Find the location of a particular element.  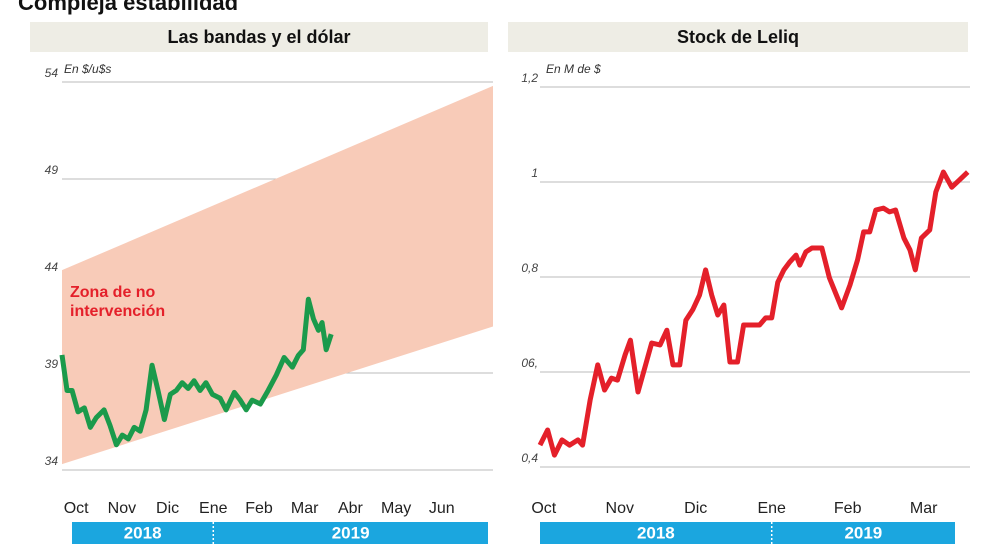

chart-subtitle: En M de $ is located at coordinates (573, 69).